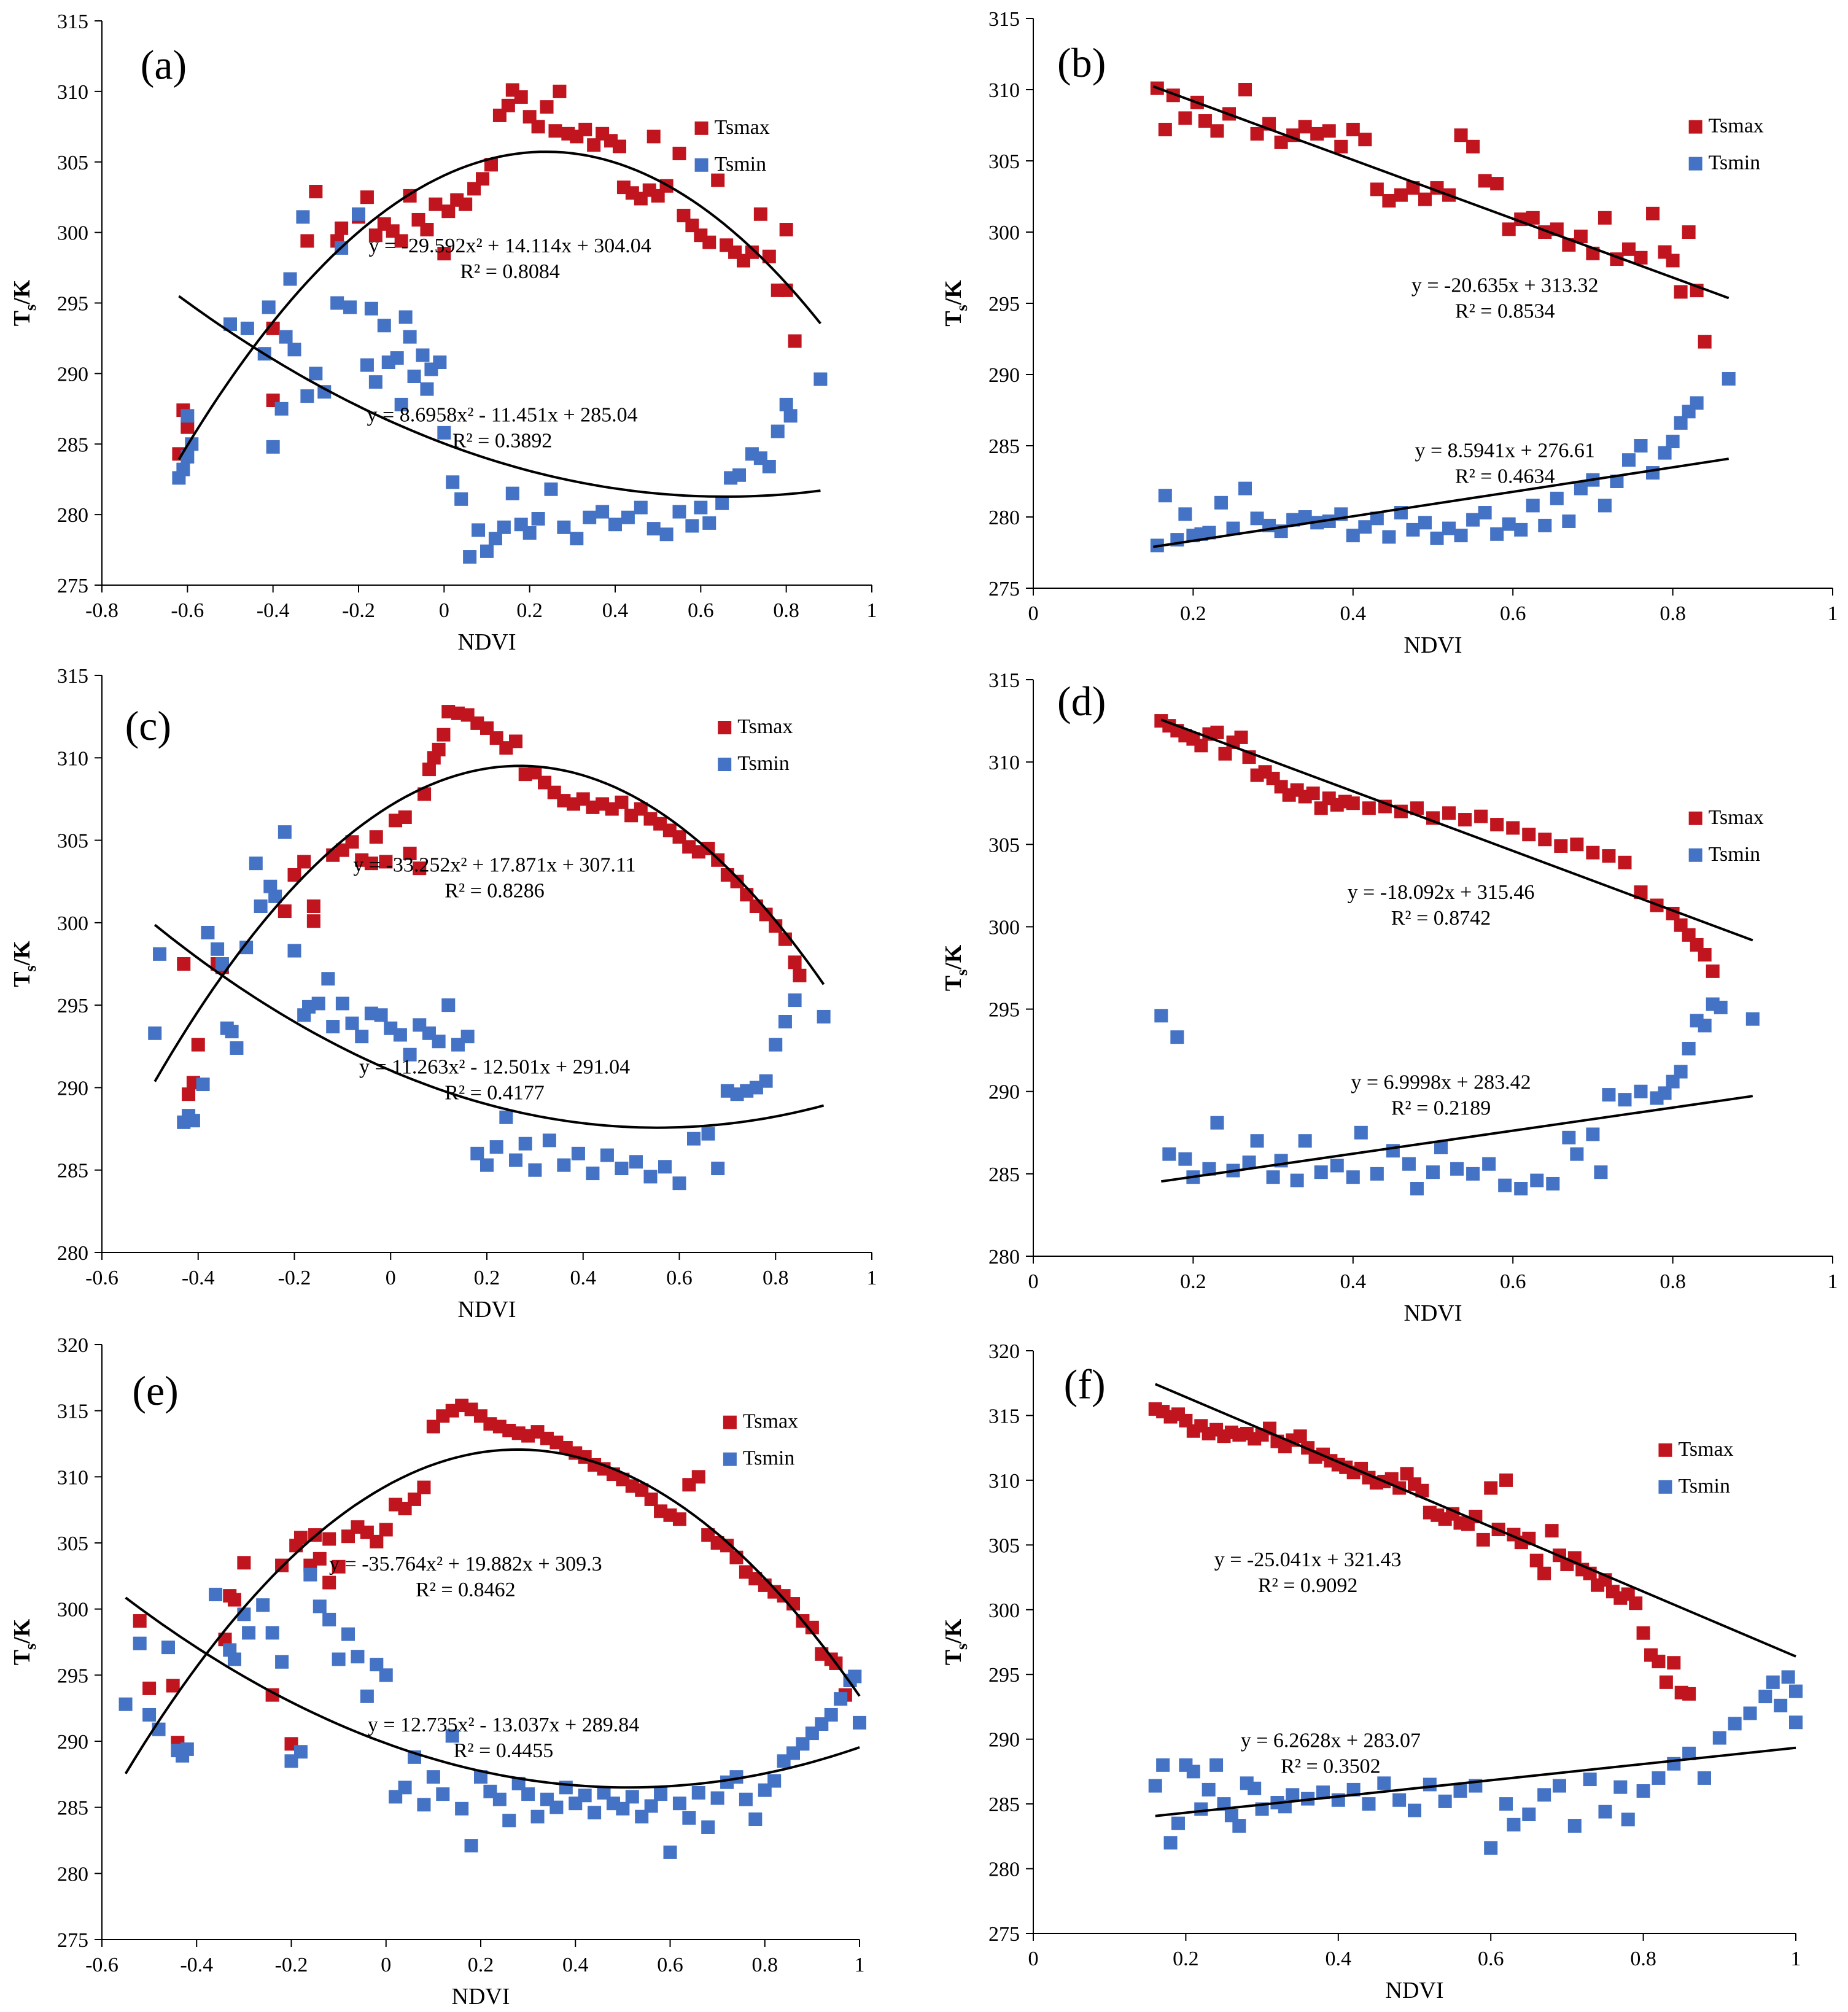 The width and height of the screenshot is (1848, 2012). What do you see at coordinates (1735, 854) in the screenshot?
I see `legend-entry: Tsmin` at bounding box center [1735, 854].